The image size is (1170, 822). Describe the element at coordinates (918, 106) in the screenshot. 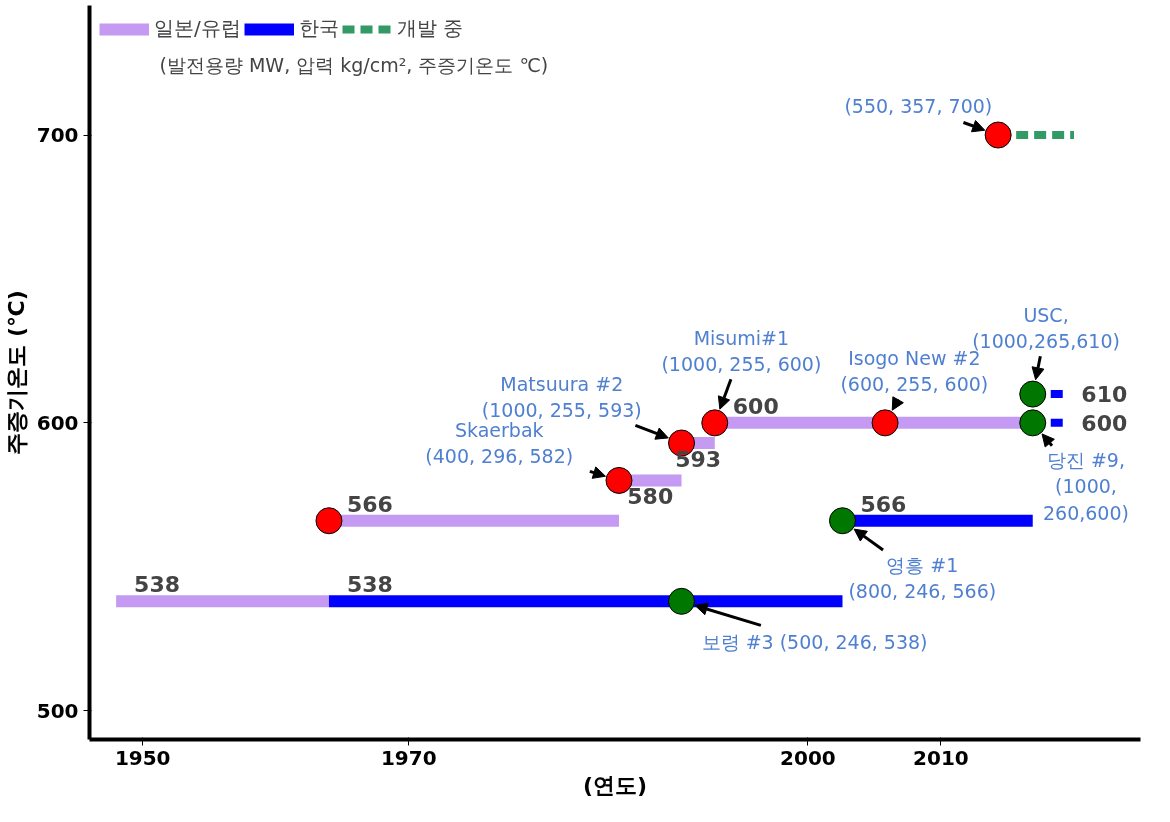

I see `annotation: (550, 357, 700)` at that location.